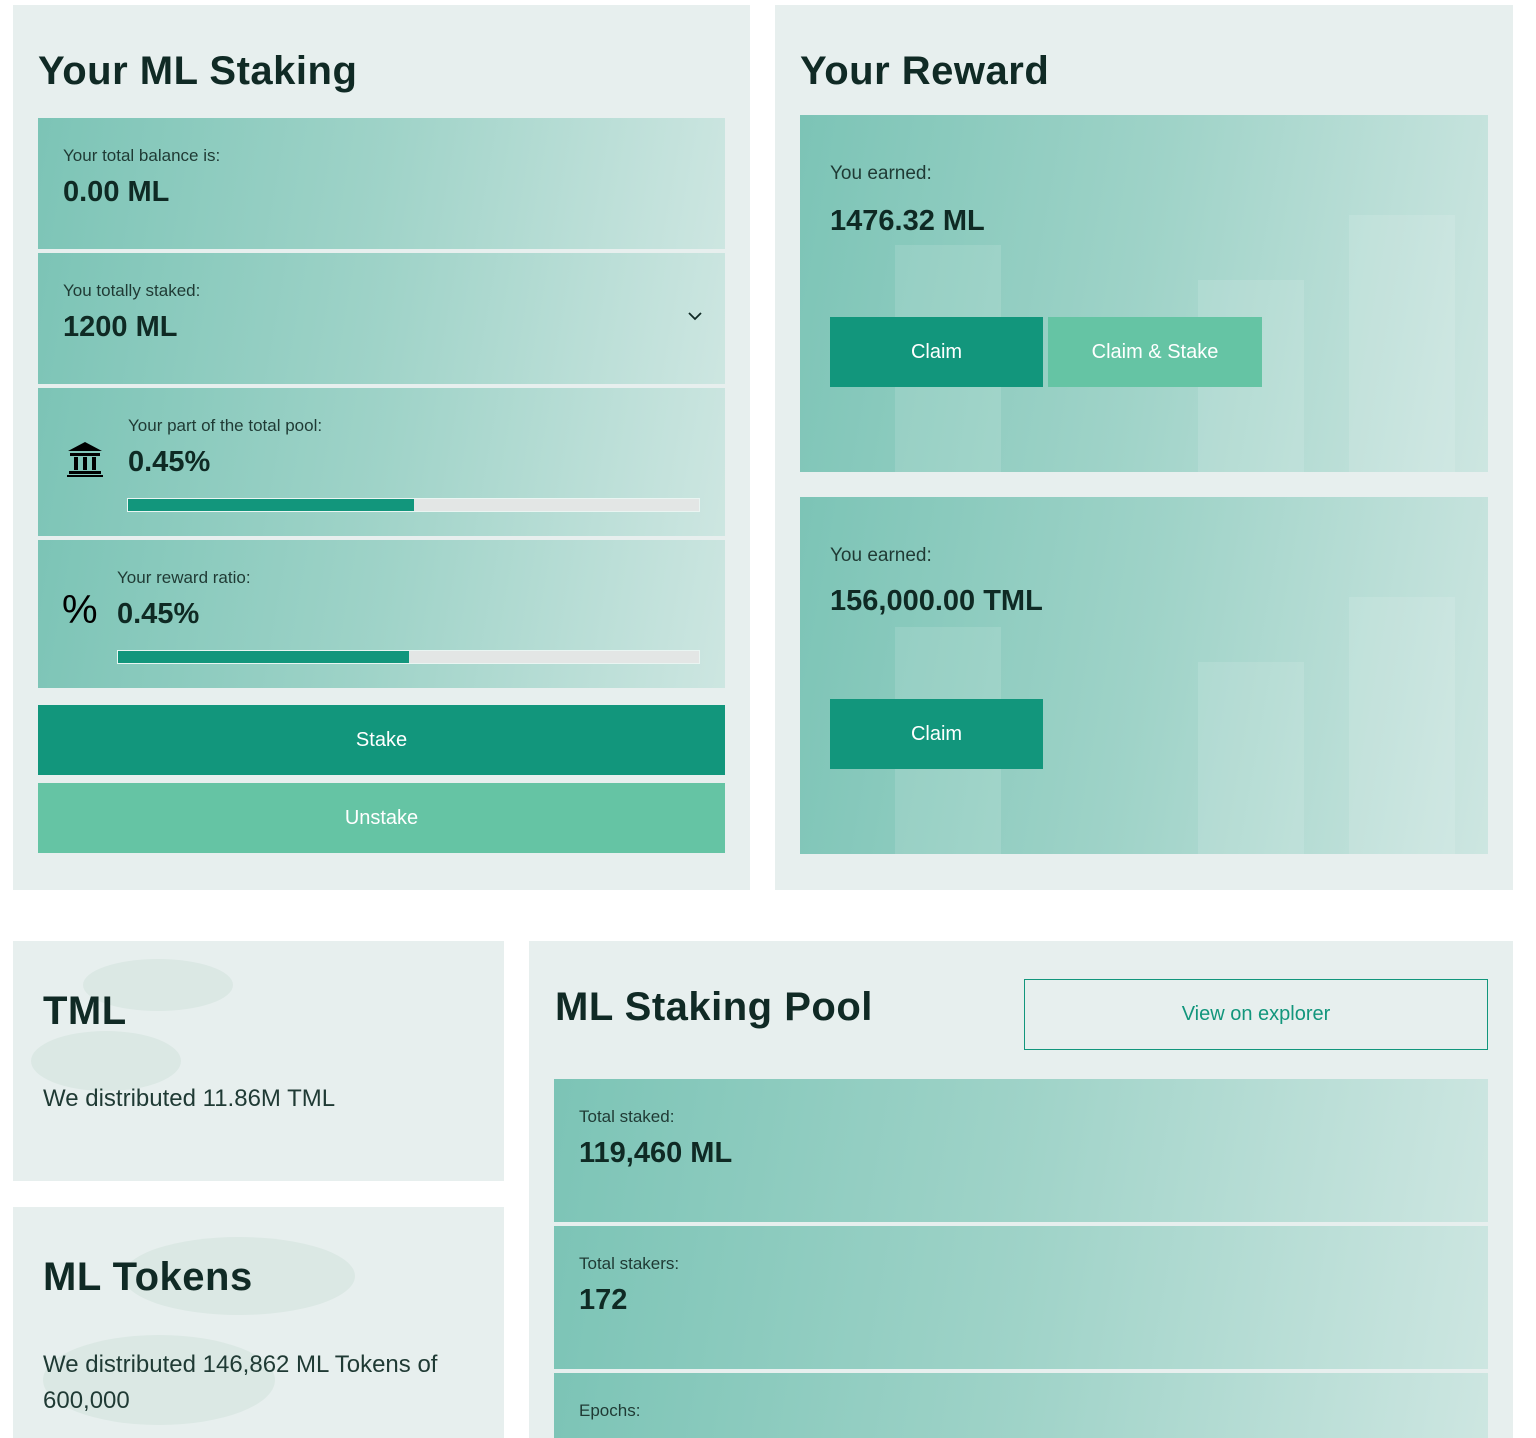 This screenshot has height=1438, width=1536. What do you see at coordinates (225, 425) in the screenshot?
I see `pool-part-label: Your part of the total pool:` at bounding box center [225, 425].